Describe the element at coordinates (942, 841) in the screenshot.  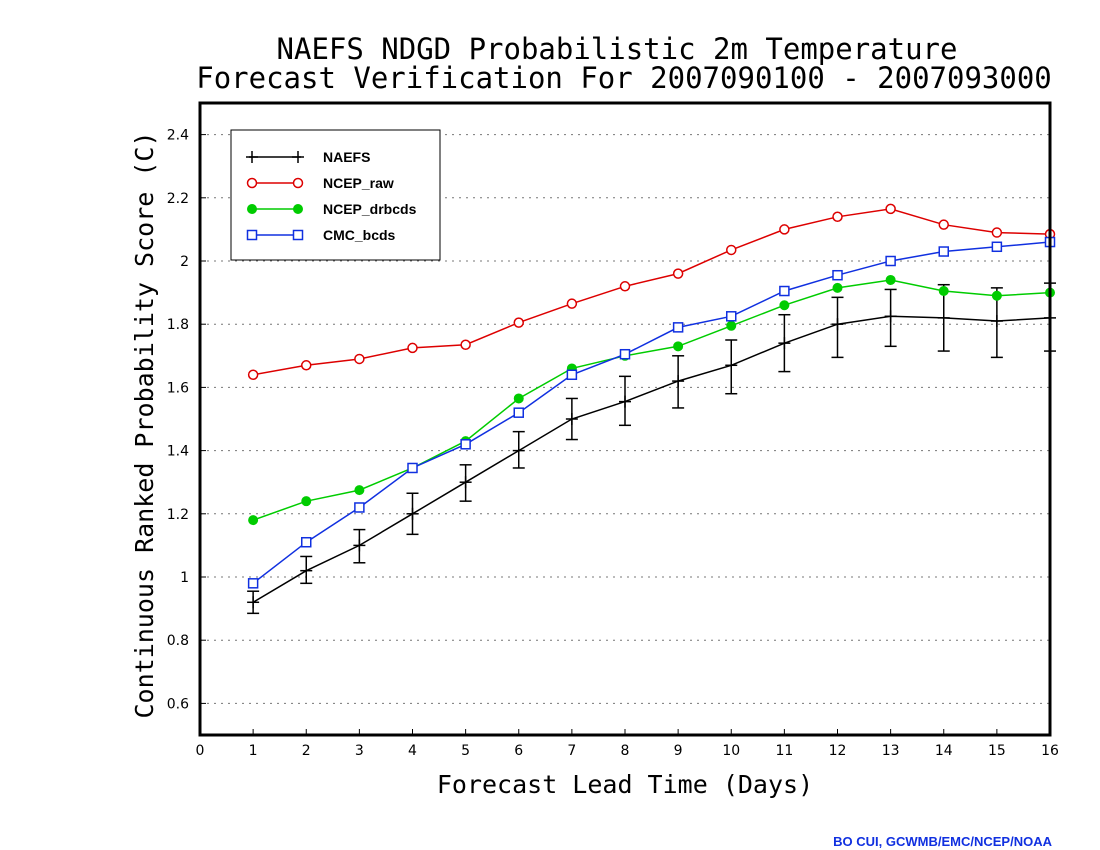
I see `credit-text: BO CUI, GCWMB/EMC/NCEP/NOAA` at that location.